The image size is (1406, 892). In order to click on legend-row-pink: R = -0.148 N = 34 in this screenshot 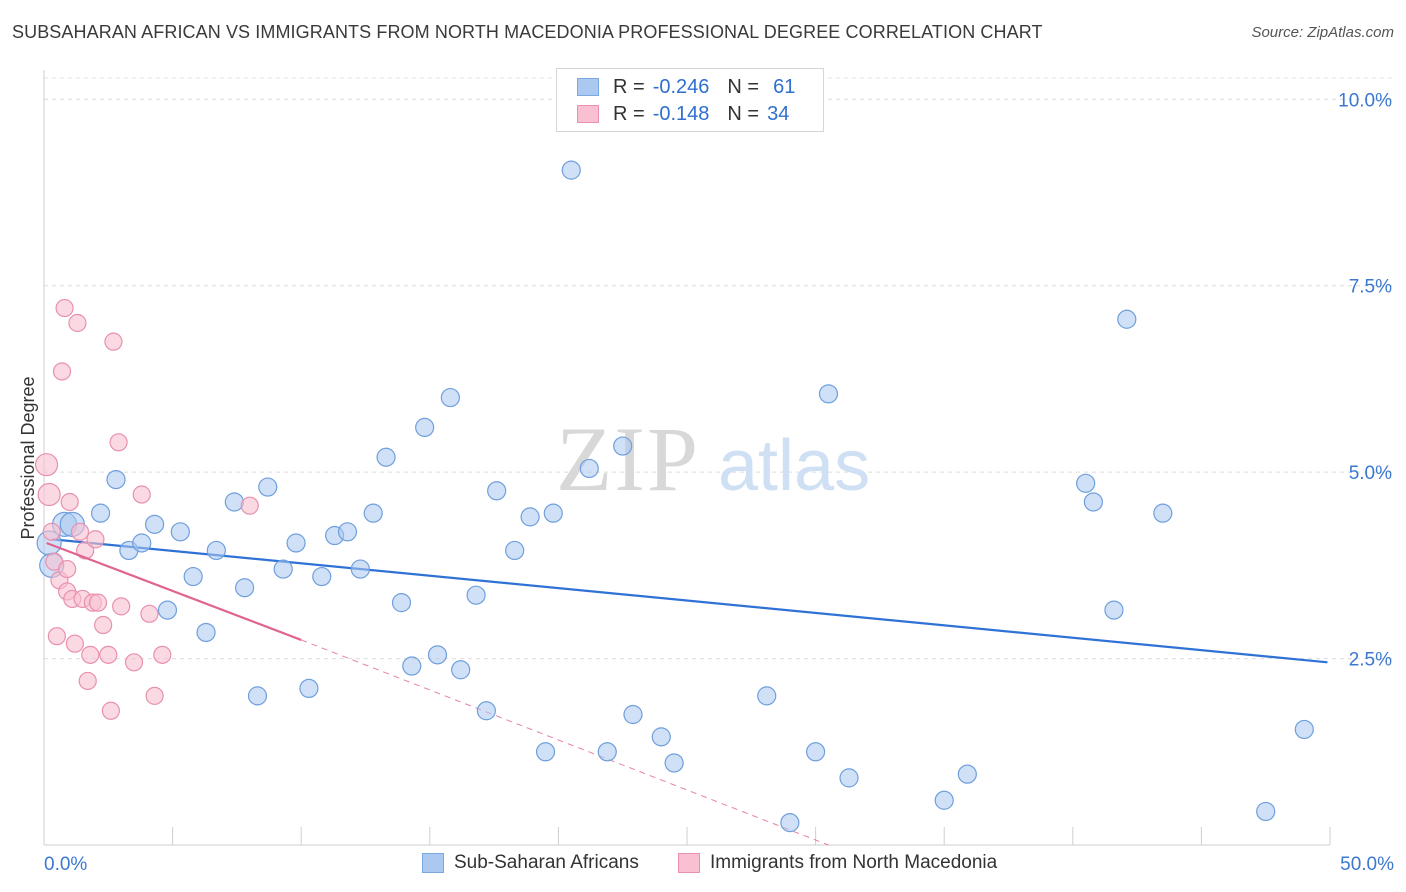, I will do `click(683, 114)`.